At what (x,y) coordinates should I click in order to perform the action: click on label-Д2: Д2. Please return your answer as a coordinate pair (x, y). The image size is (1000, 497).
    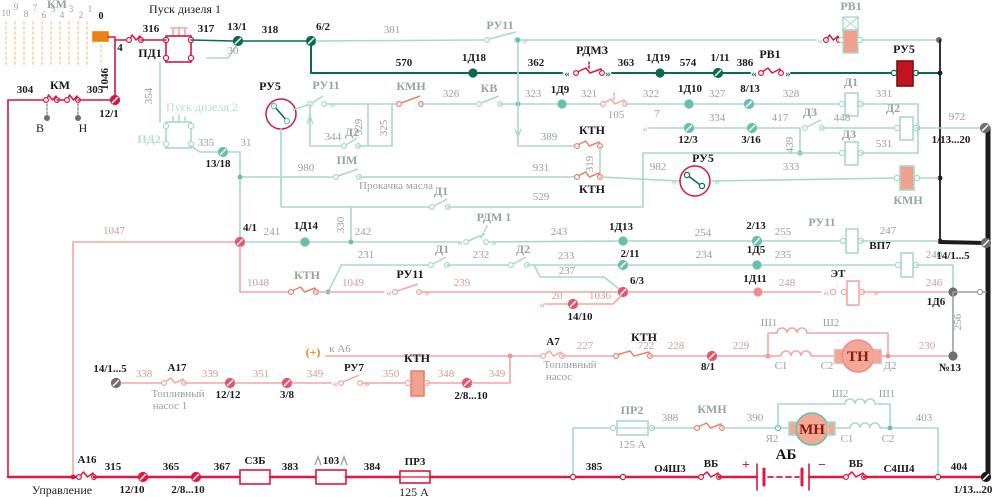
    Looking at the image, I should click on (523, 249).